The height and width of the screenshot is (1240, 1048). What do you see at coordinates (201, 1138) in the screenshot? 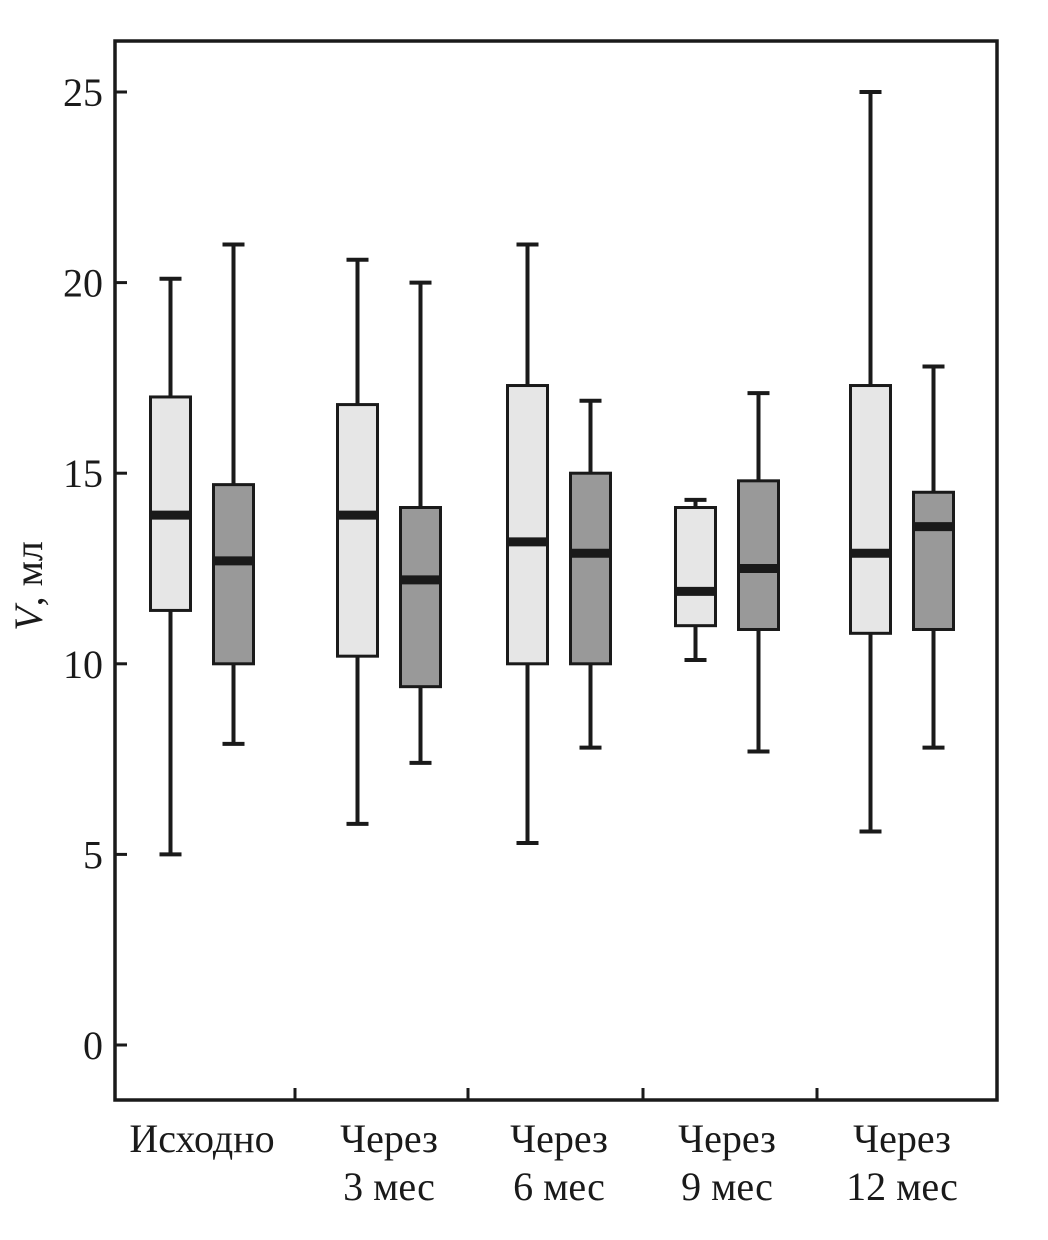
I see `x-category-label: Исходно` at bounding box center [201, 1138].